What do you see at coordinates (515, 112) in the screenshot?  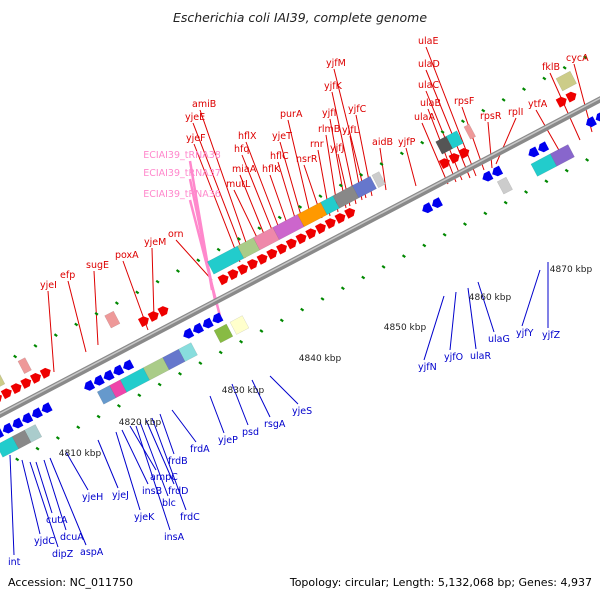 I see `gene-label-rpli: rplI` at bounding box center [515, 112].